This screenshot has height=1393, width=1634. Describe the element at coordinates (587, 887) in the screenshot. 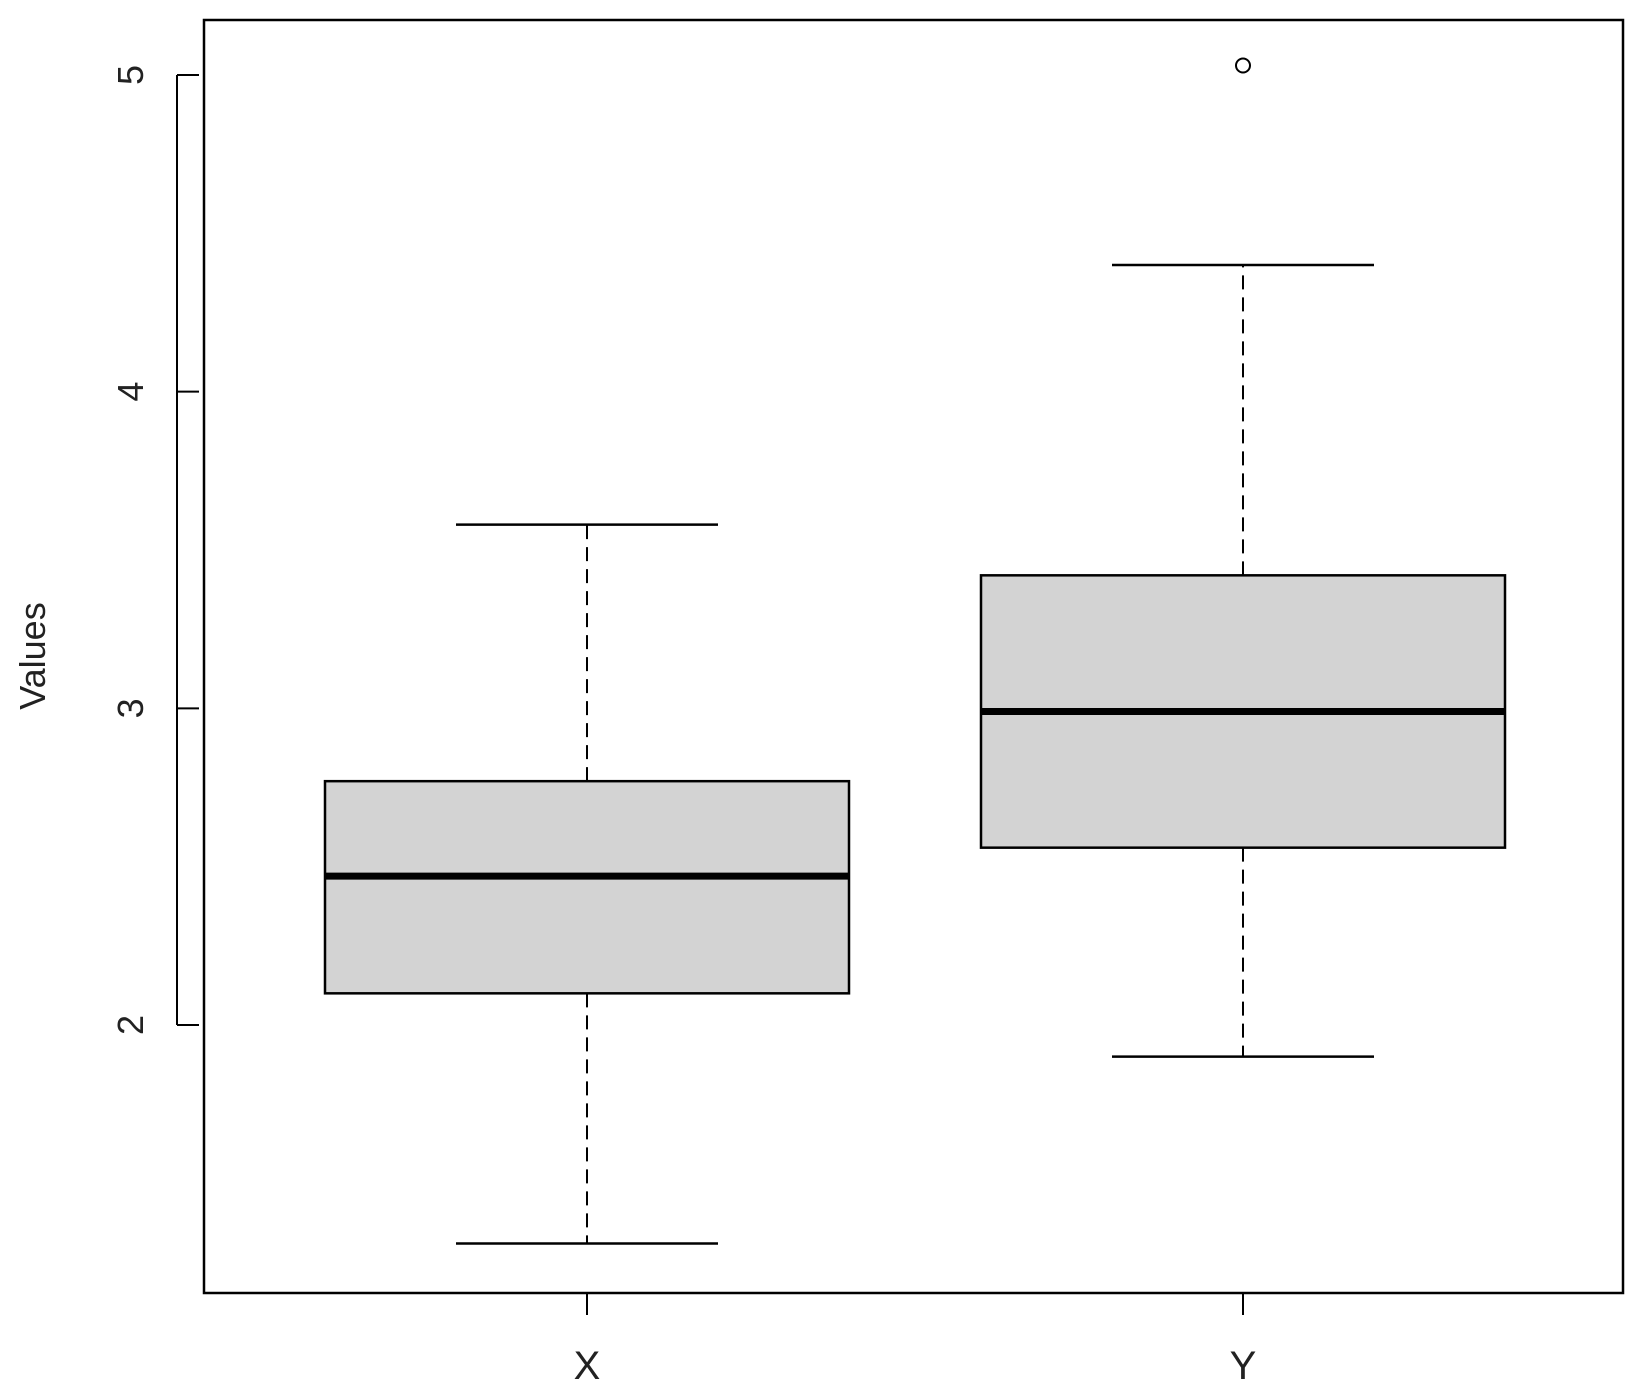

I see `box-x` at that location.